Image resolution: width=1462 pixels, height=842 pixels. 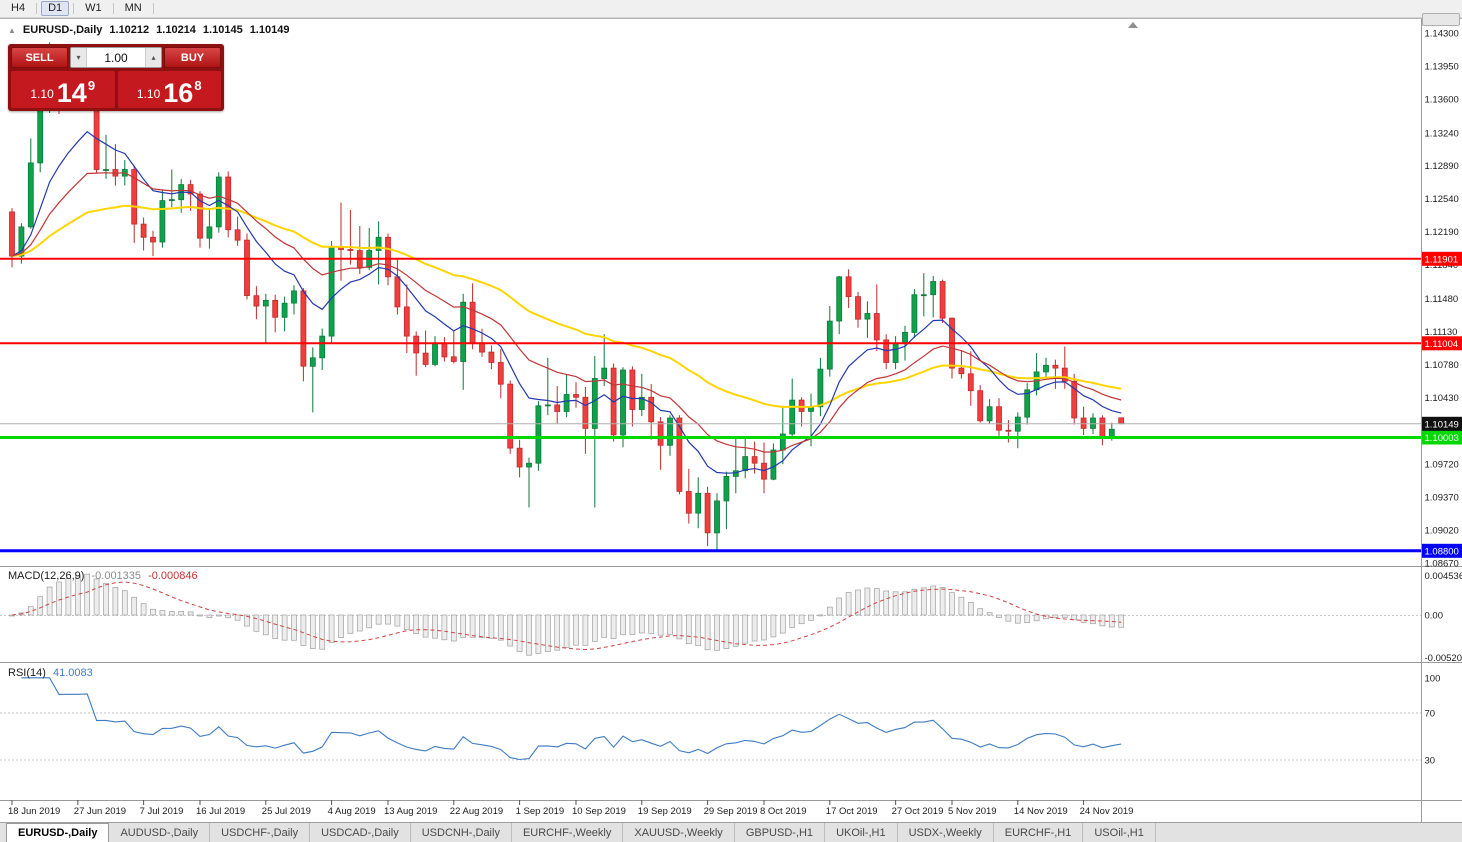 I want to click on macd-name: MACD(12,26,9), so click(x=46, y=576).